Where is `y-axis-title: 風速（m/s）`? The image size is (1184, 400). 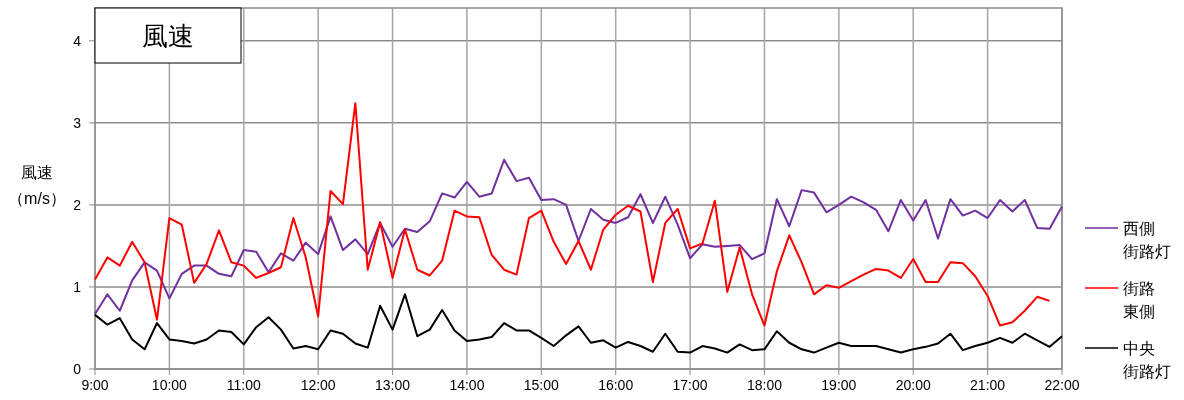
y-axis-title: 風速（m/s） is located at coordinates (37, 185).